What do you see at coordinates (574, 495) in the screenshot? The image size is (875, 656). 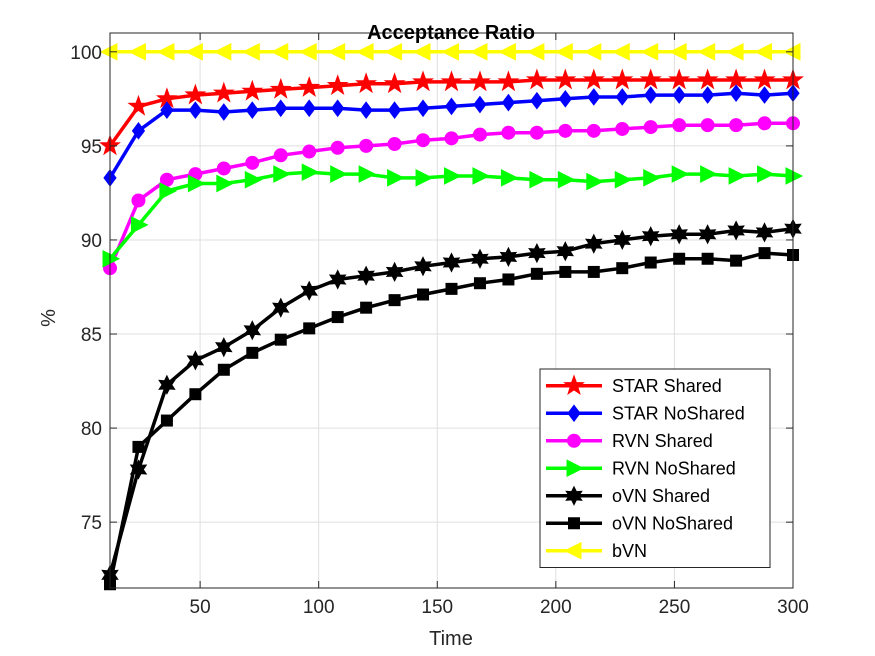 I see `legend-marker-ovn-shared` at bounding box center [574, 495].